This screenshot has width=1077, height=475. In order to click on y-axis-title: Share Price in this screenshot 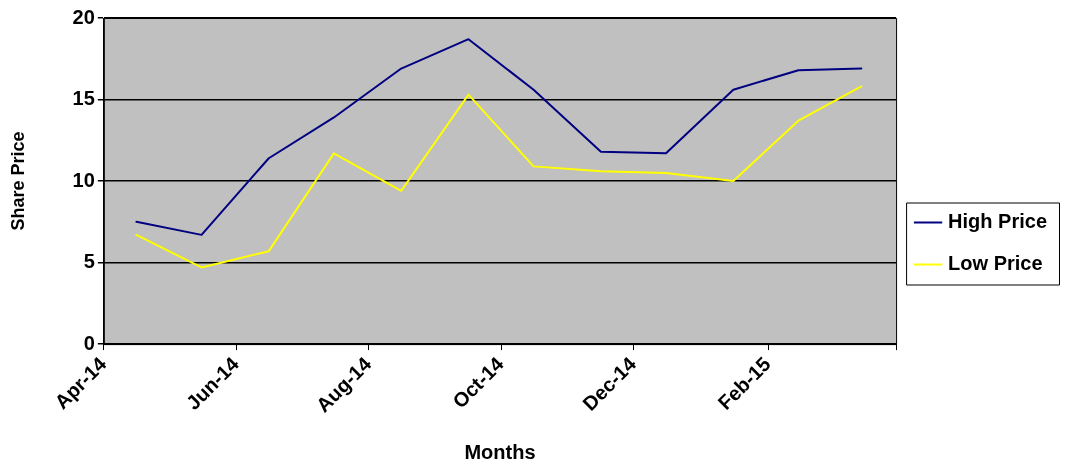, I will do `click(17, 181)`.